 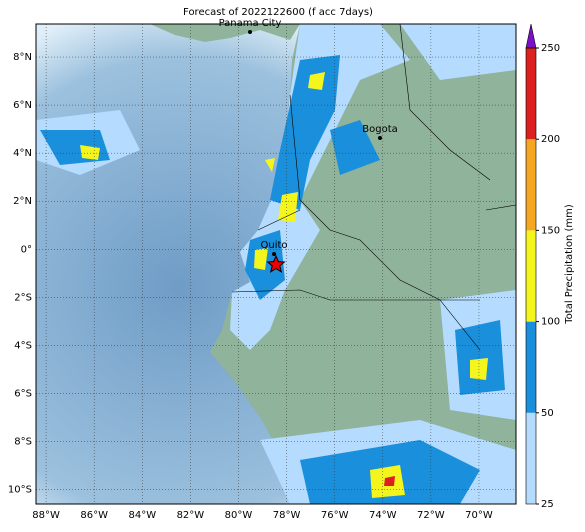 What do you see at coordinates (23, 393) in the screenshot?
I see `y-tick-label: 6°S` at bounding box center [23, 393].